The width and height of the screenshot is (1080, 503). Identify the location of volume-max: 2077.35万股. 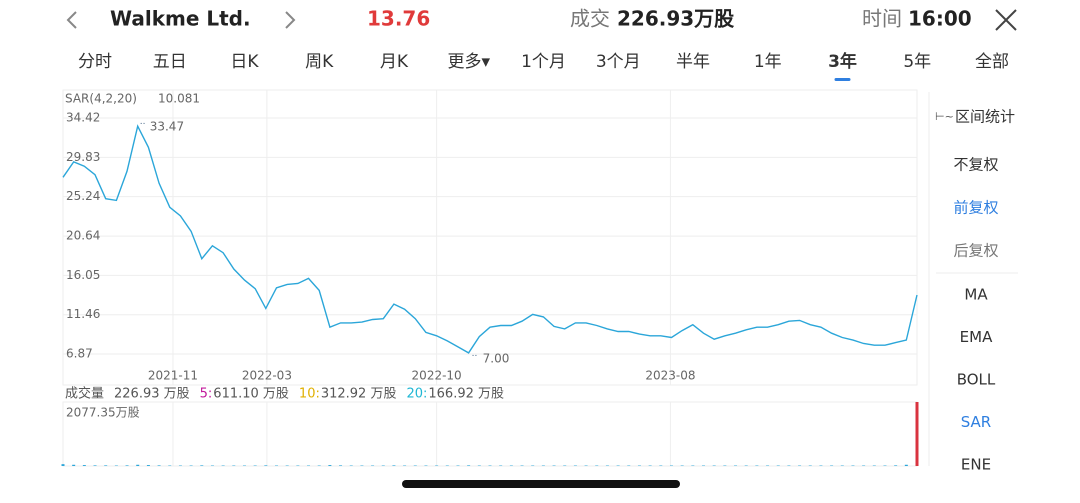
(103, 413).